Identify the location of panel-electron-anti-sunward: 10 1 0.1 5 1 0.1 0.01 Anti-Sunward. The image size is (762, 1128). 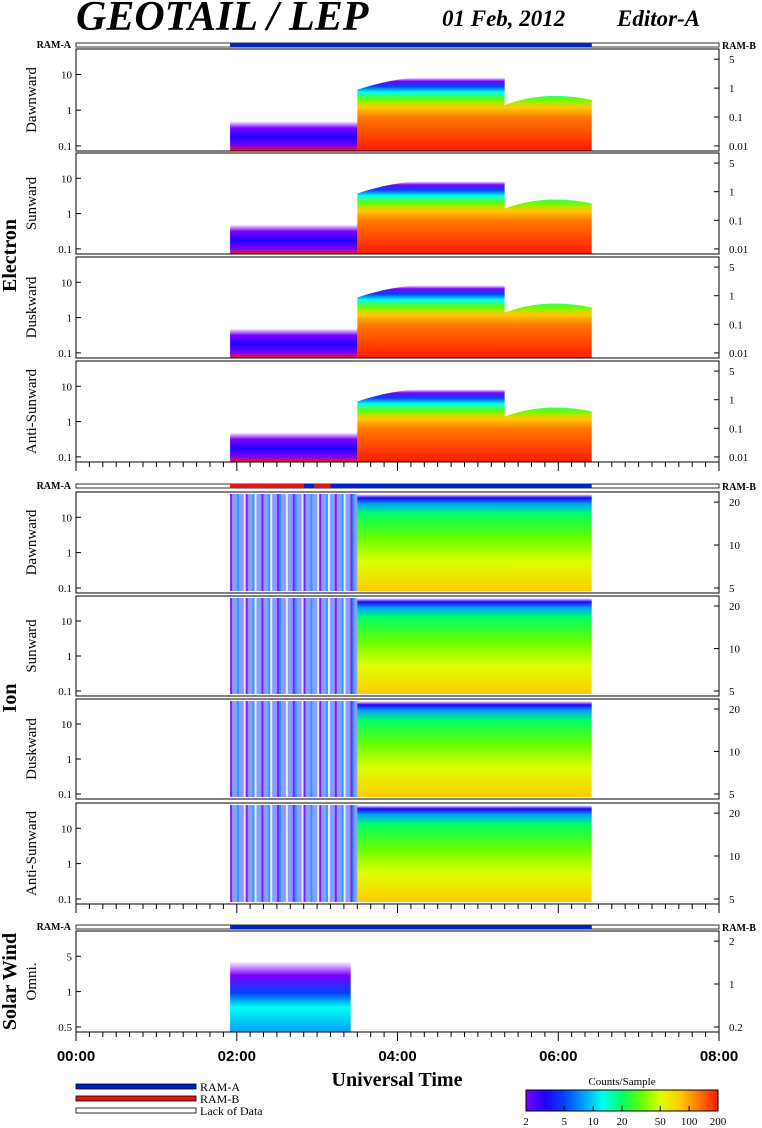
(386, 412).